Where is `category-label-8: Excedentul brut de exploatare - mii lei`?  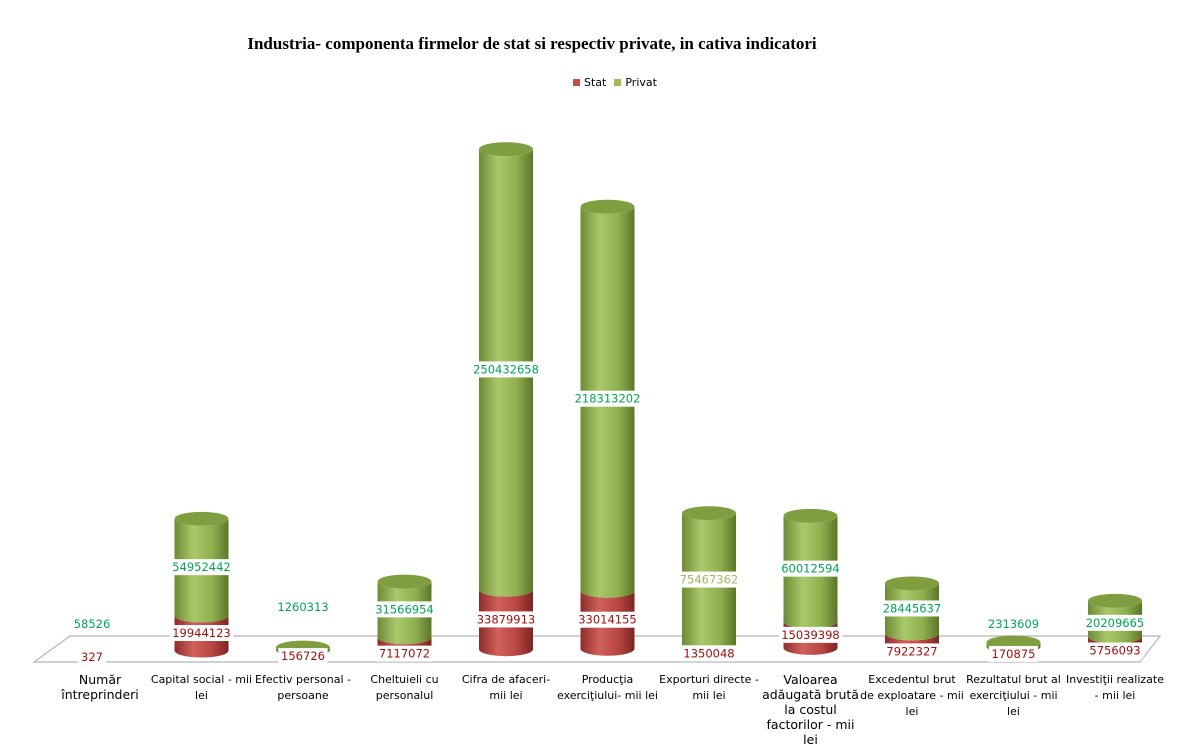 category-label-8: Excedentul brut de exploatare - mii lei is located at coordinates (912, 695).